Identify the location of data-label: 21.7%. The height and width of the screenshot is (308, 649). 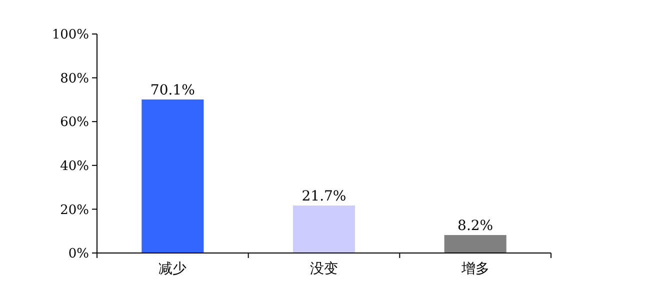
(324, 196).